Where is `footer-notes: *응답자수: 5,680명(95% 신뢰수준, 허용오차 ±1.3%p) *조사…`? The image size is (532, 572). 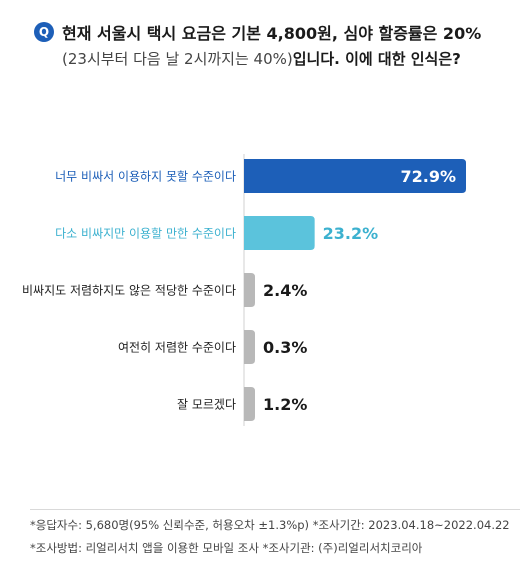
footer-notes: *응답자수: 5,680명(95% 신뢰수준, 허용오차 ±1.3%p) *조사… is located at coordinates (275, 534).